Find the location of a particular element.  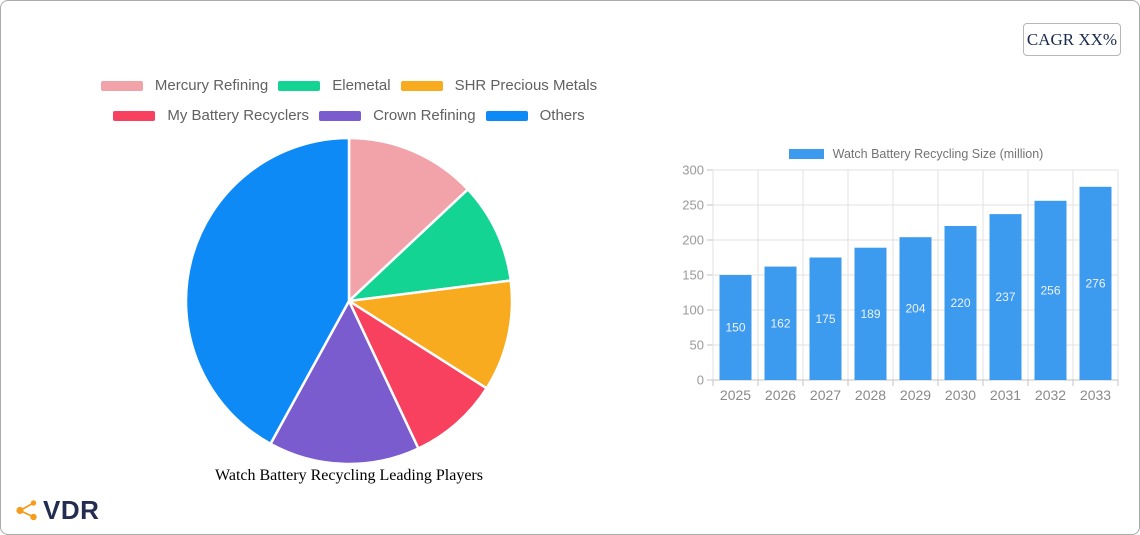

legend-label: Mercury Refining is located at coordinates (211, 85).